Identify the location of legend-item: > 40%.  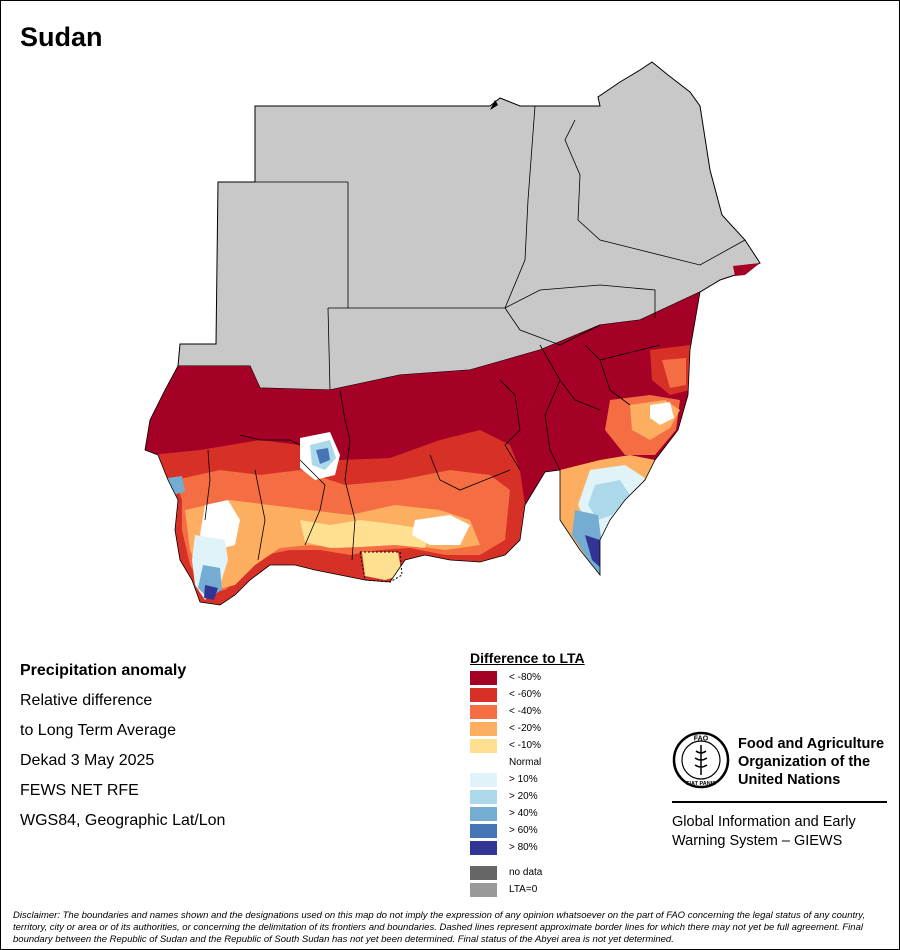
(527, 813).